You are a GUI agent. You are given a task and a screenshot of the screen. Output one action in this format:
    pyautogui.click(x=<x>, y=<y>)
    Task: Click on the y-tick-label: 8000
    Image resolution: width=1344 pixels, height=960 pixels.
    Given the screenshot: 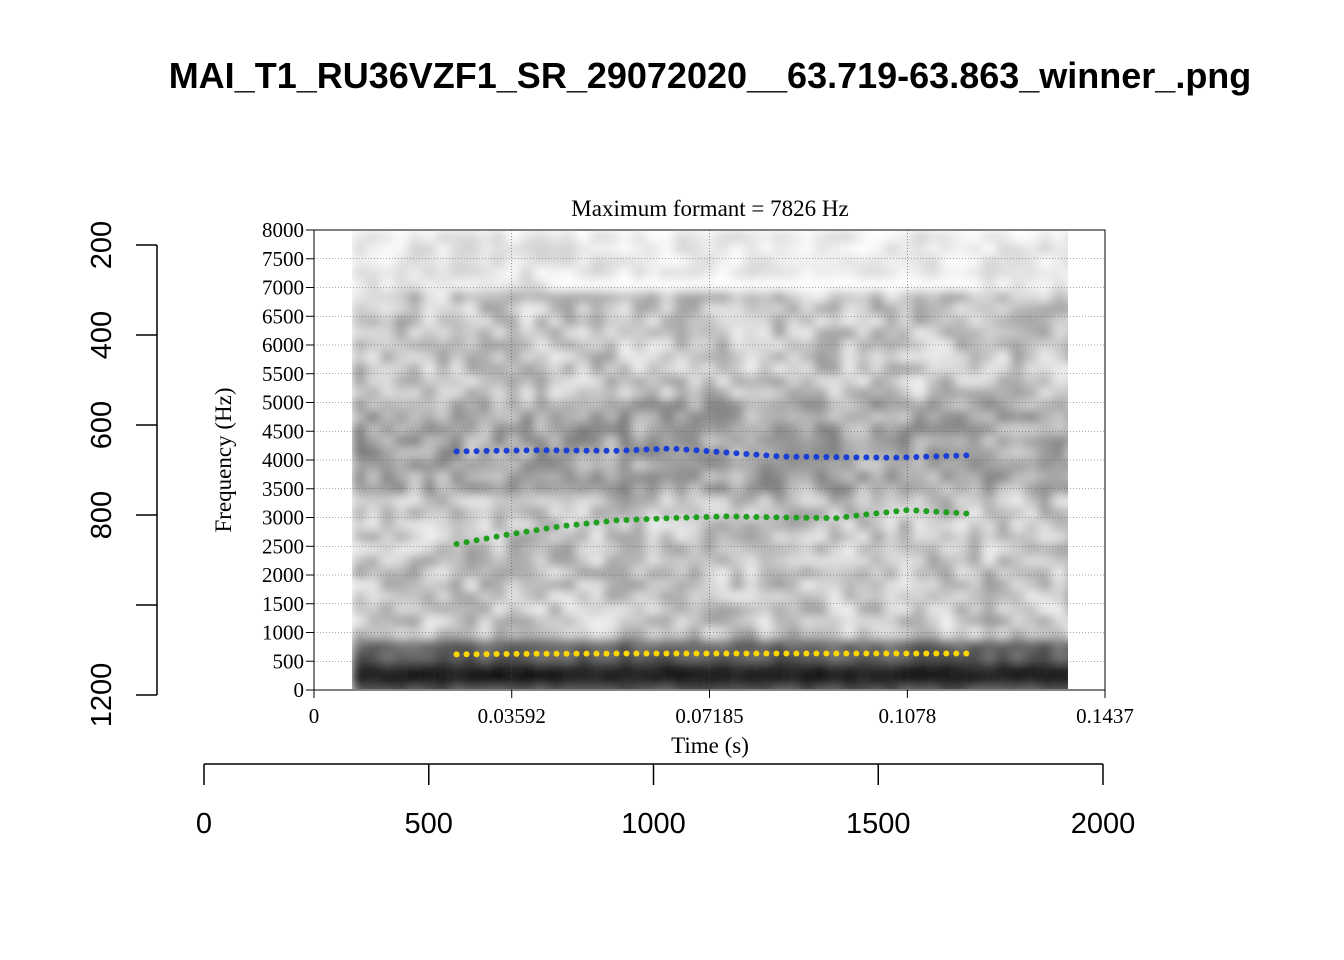 What is the action you would take?
    pyautogui.click(x=283, y=230)
    